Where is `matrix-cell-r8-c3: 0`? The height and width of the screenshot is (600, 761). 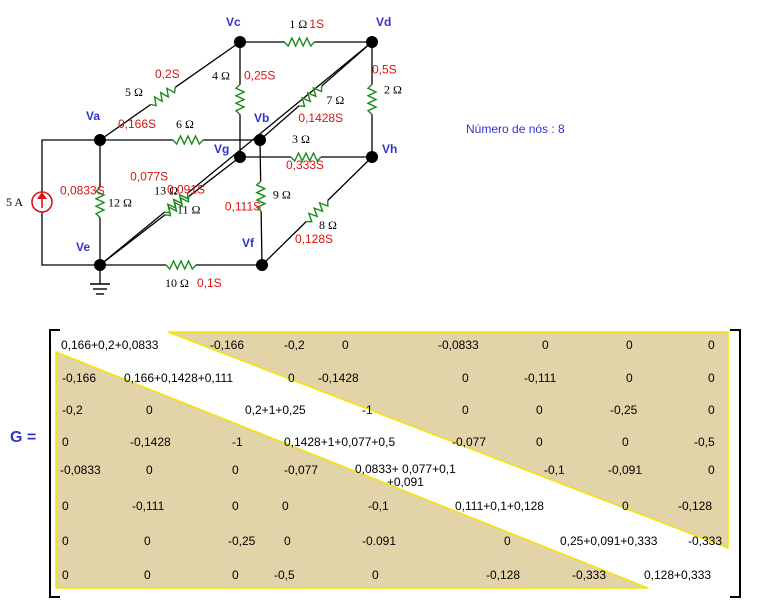
matrix-cell-r8-c3: 0 is located at coordinates (235, 575).